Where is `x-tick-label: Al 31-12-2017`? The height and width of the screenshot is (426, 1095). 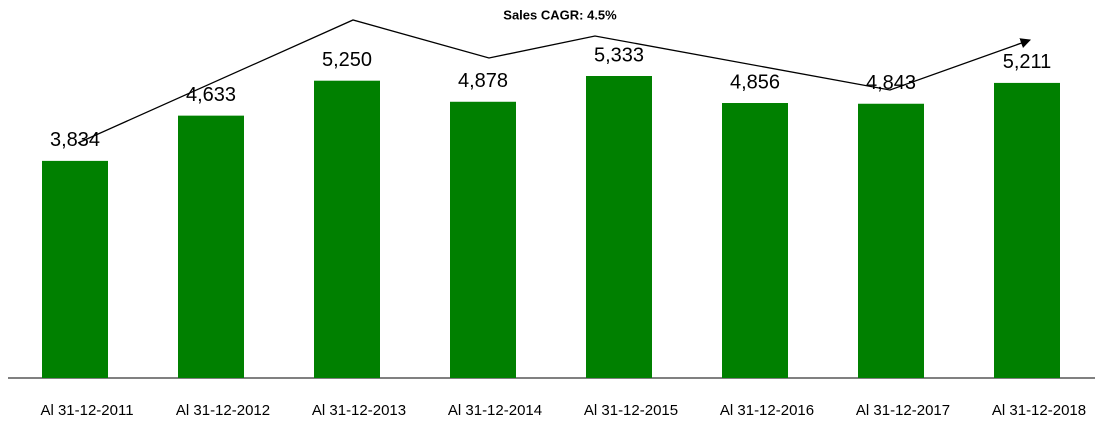
x-tick-label: Al 31-12-2017 is located at coordinates (903, 410).